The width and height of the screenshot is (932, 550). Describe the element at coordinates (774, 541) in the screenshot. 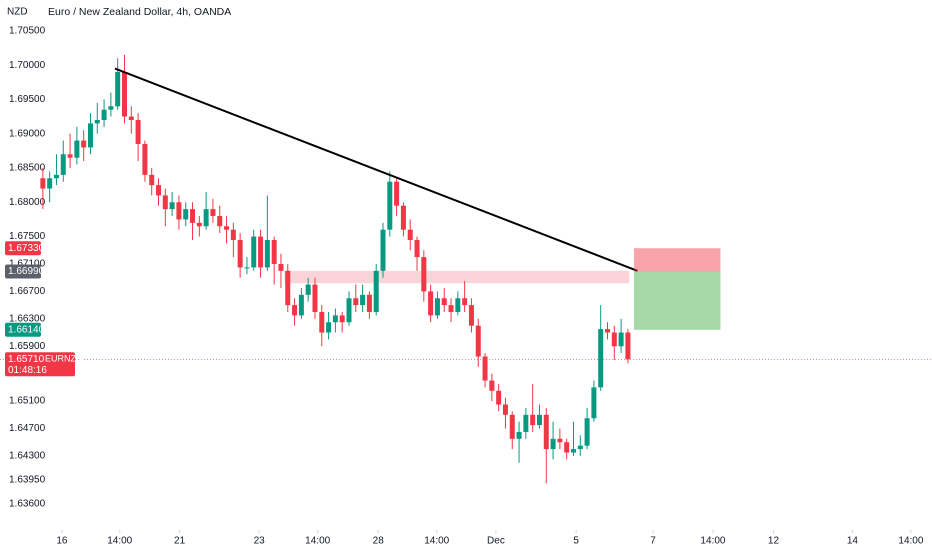

I see `x-tick-label: 12` at that location.